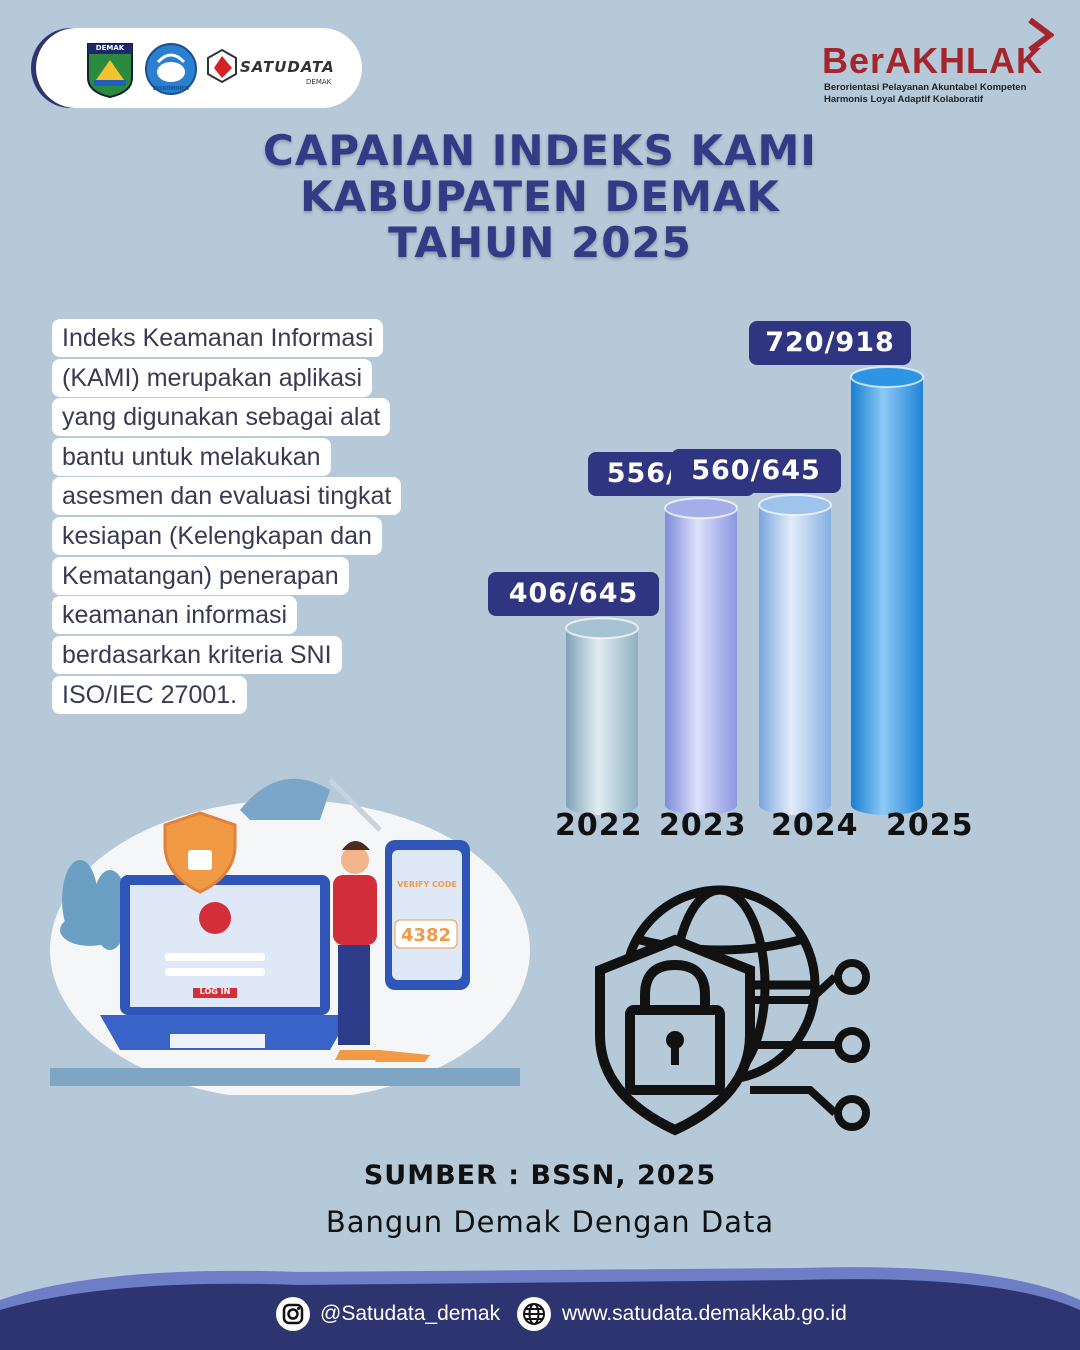 The width and height of the screenshot is (1080, 1350). I want to click on description-line: Indeks Keamanan Informasi, so click(218, 338).